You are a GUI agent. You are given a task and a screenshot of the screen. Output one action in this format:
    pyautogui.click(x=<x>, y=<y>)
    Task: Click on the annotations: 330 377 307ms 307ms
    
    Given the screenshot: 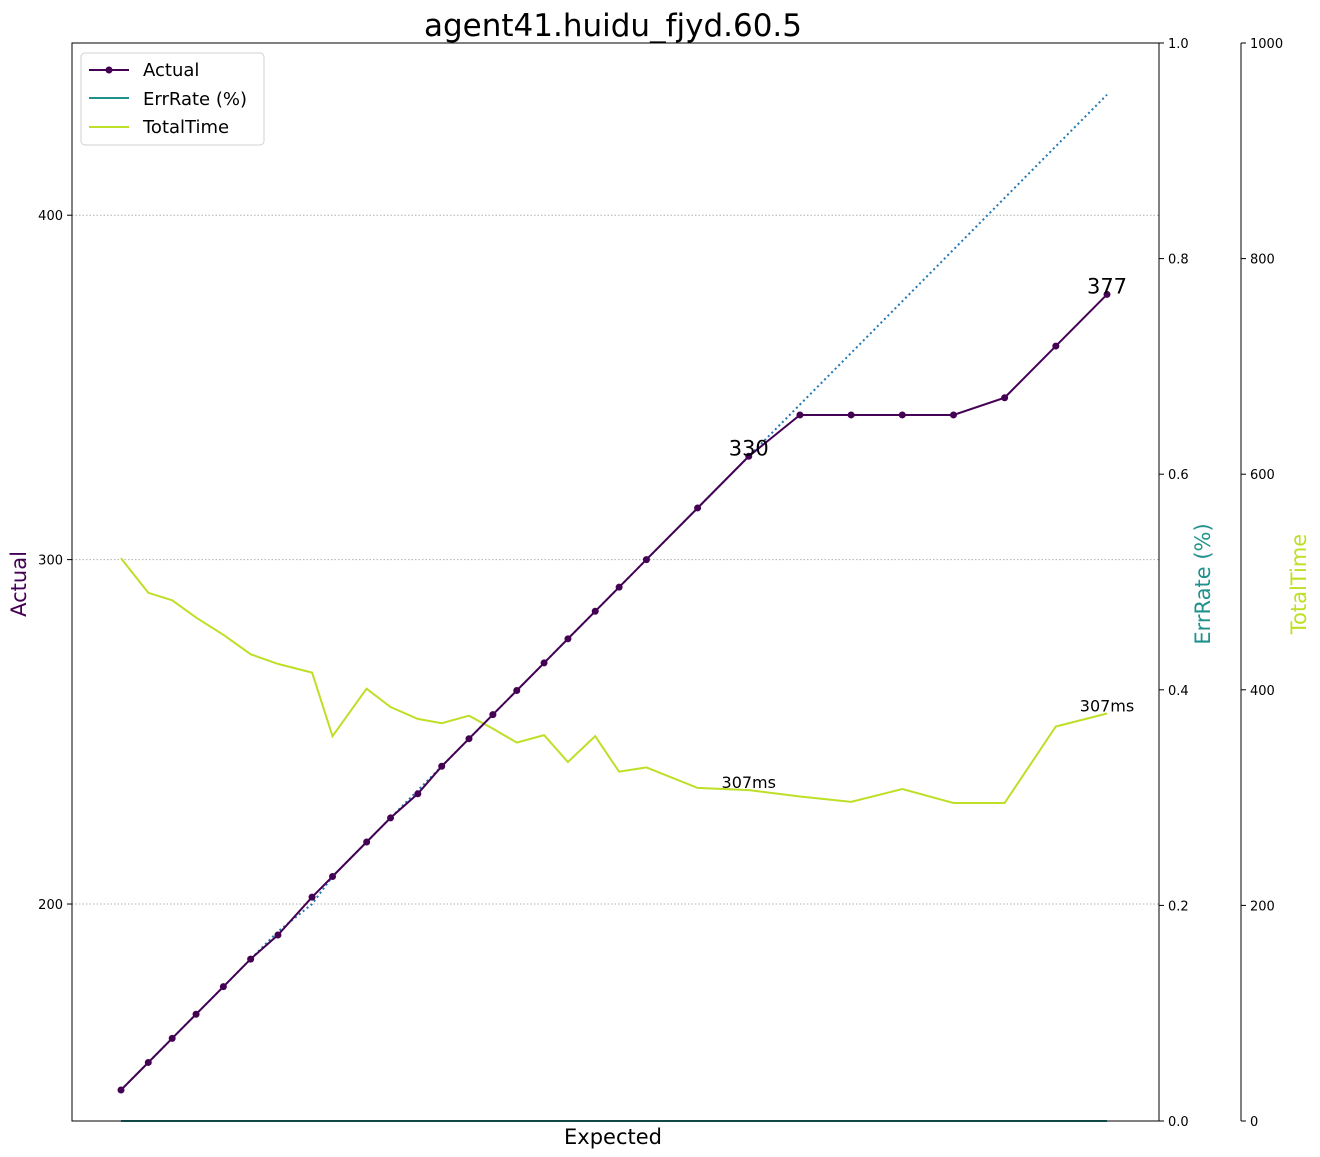 What is the action you would take?
    pyautogui.click(x=928, y=533)
    